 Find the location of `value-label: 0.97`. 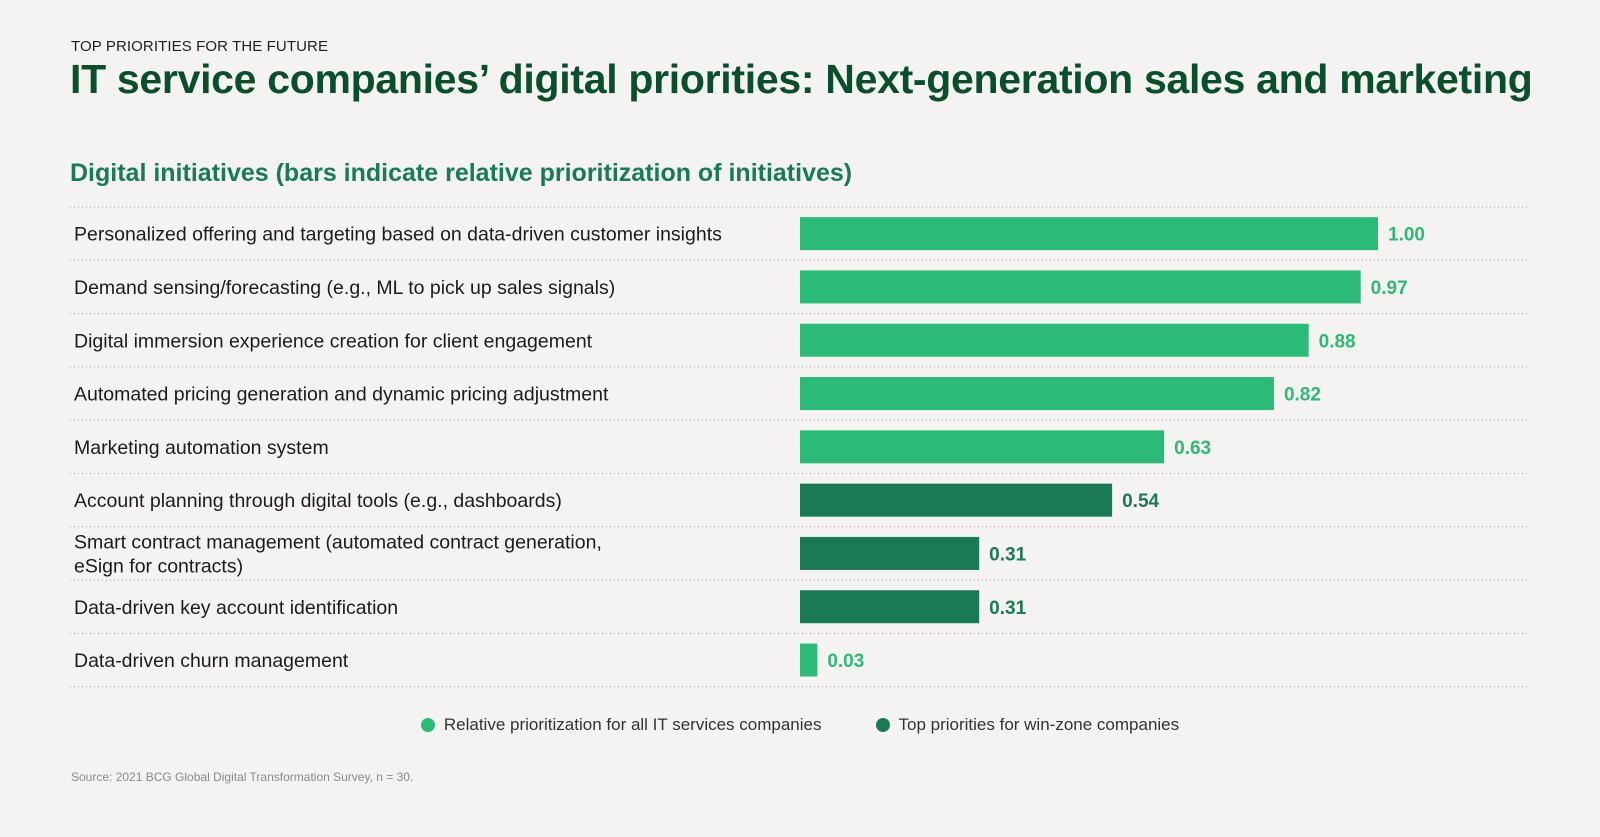

value-label: 0.97 is located at coordinates (1389, 288).